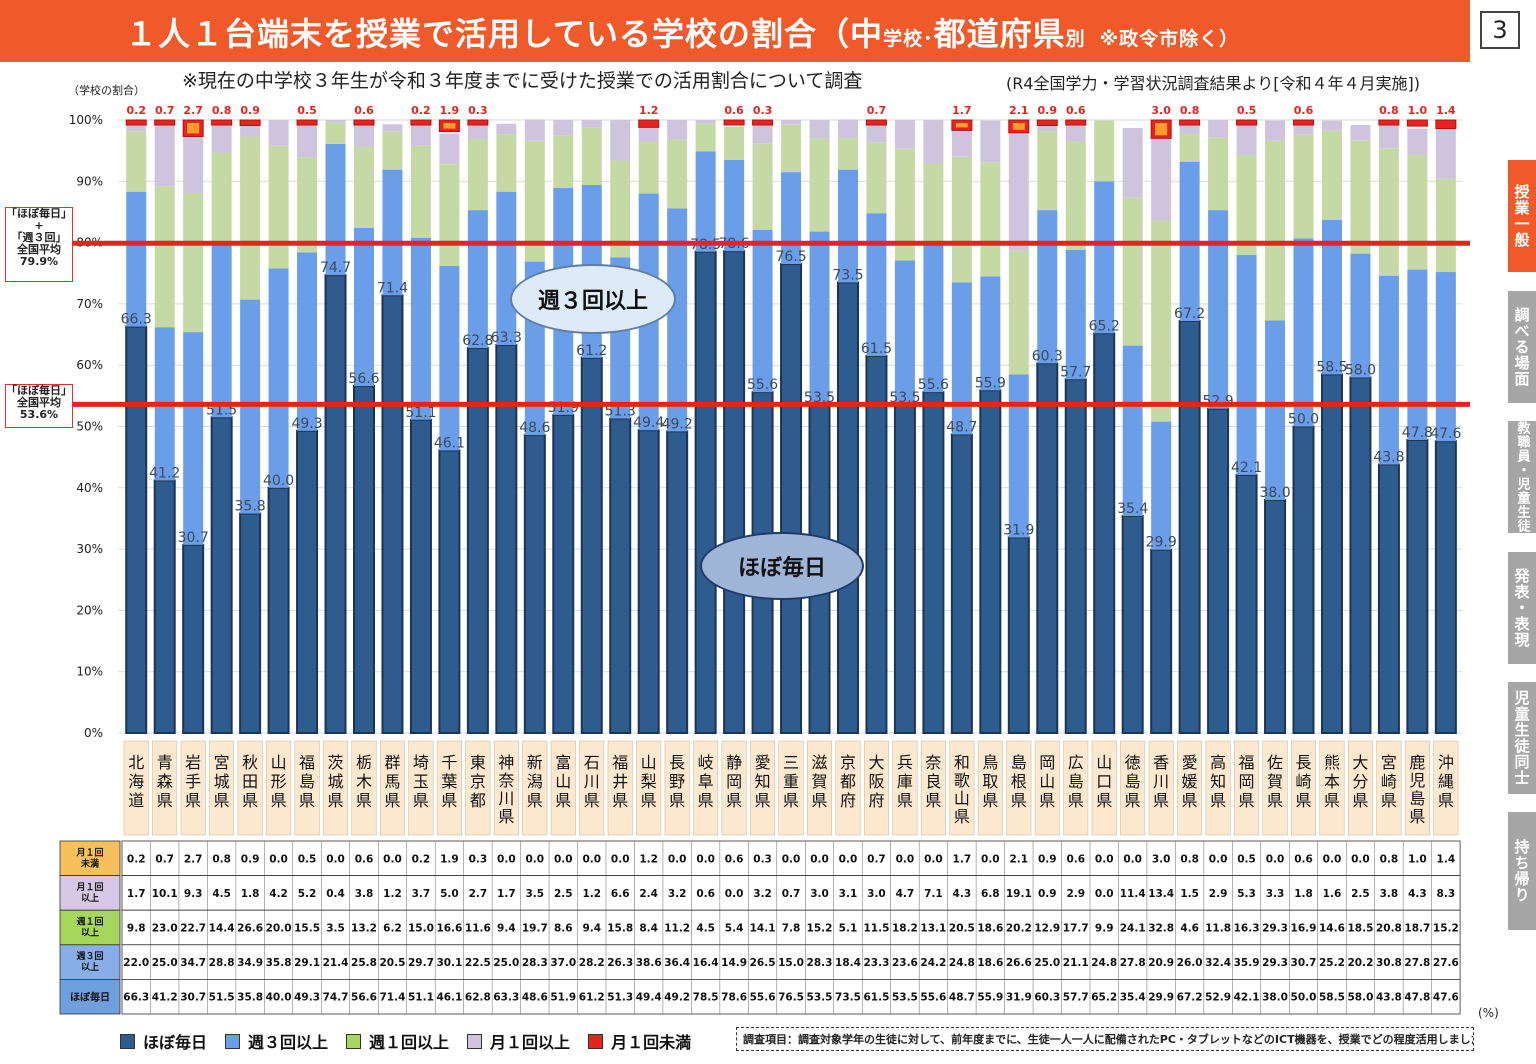 This screenshot has height=1064, width=1536. What do you see at coordinates (1522, 738) in the screenshot?
I see `side-tab-peers: 児童生徒同士` at bounding box center [1522, 738].